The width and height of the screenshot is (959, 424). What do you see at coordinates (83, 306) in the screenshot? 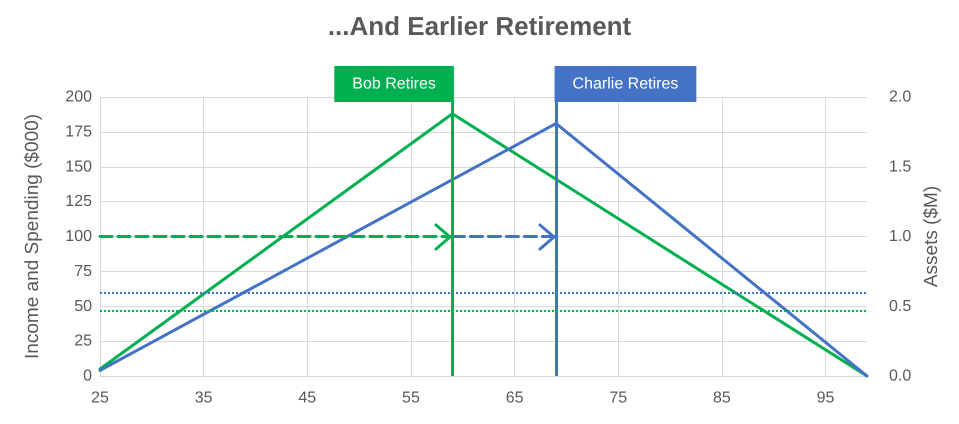
I see `y-tick-label: 50` at bounding box center [83, 306].